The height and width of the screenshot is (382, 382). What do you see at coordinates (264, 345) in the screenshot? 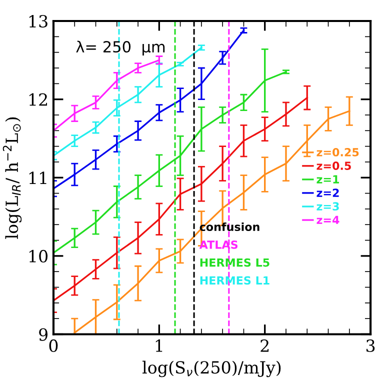
I see `x-tick-label: 2` at bounding box center [264, 345].